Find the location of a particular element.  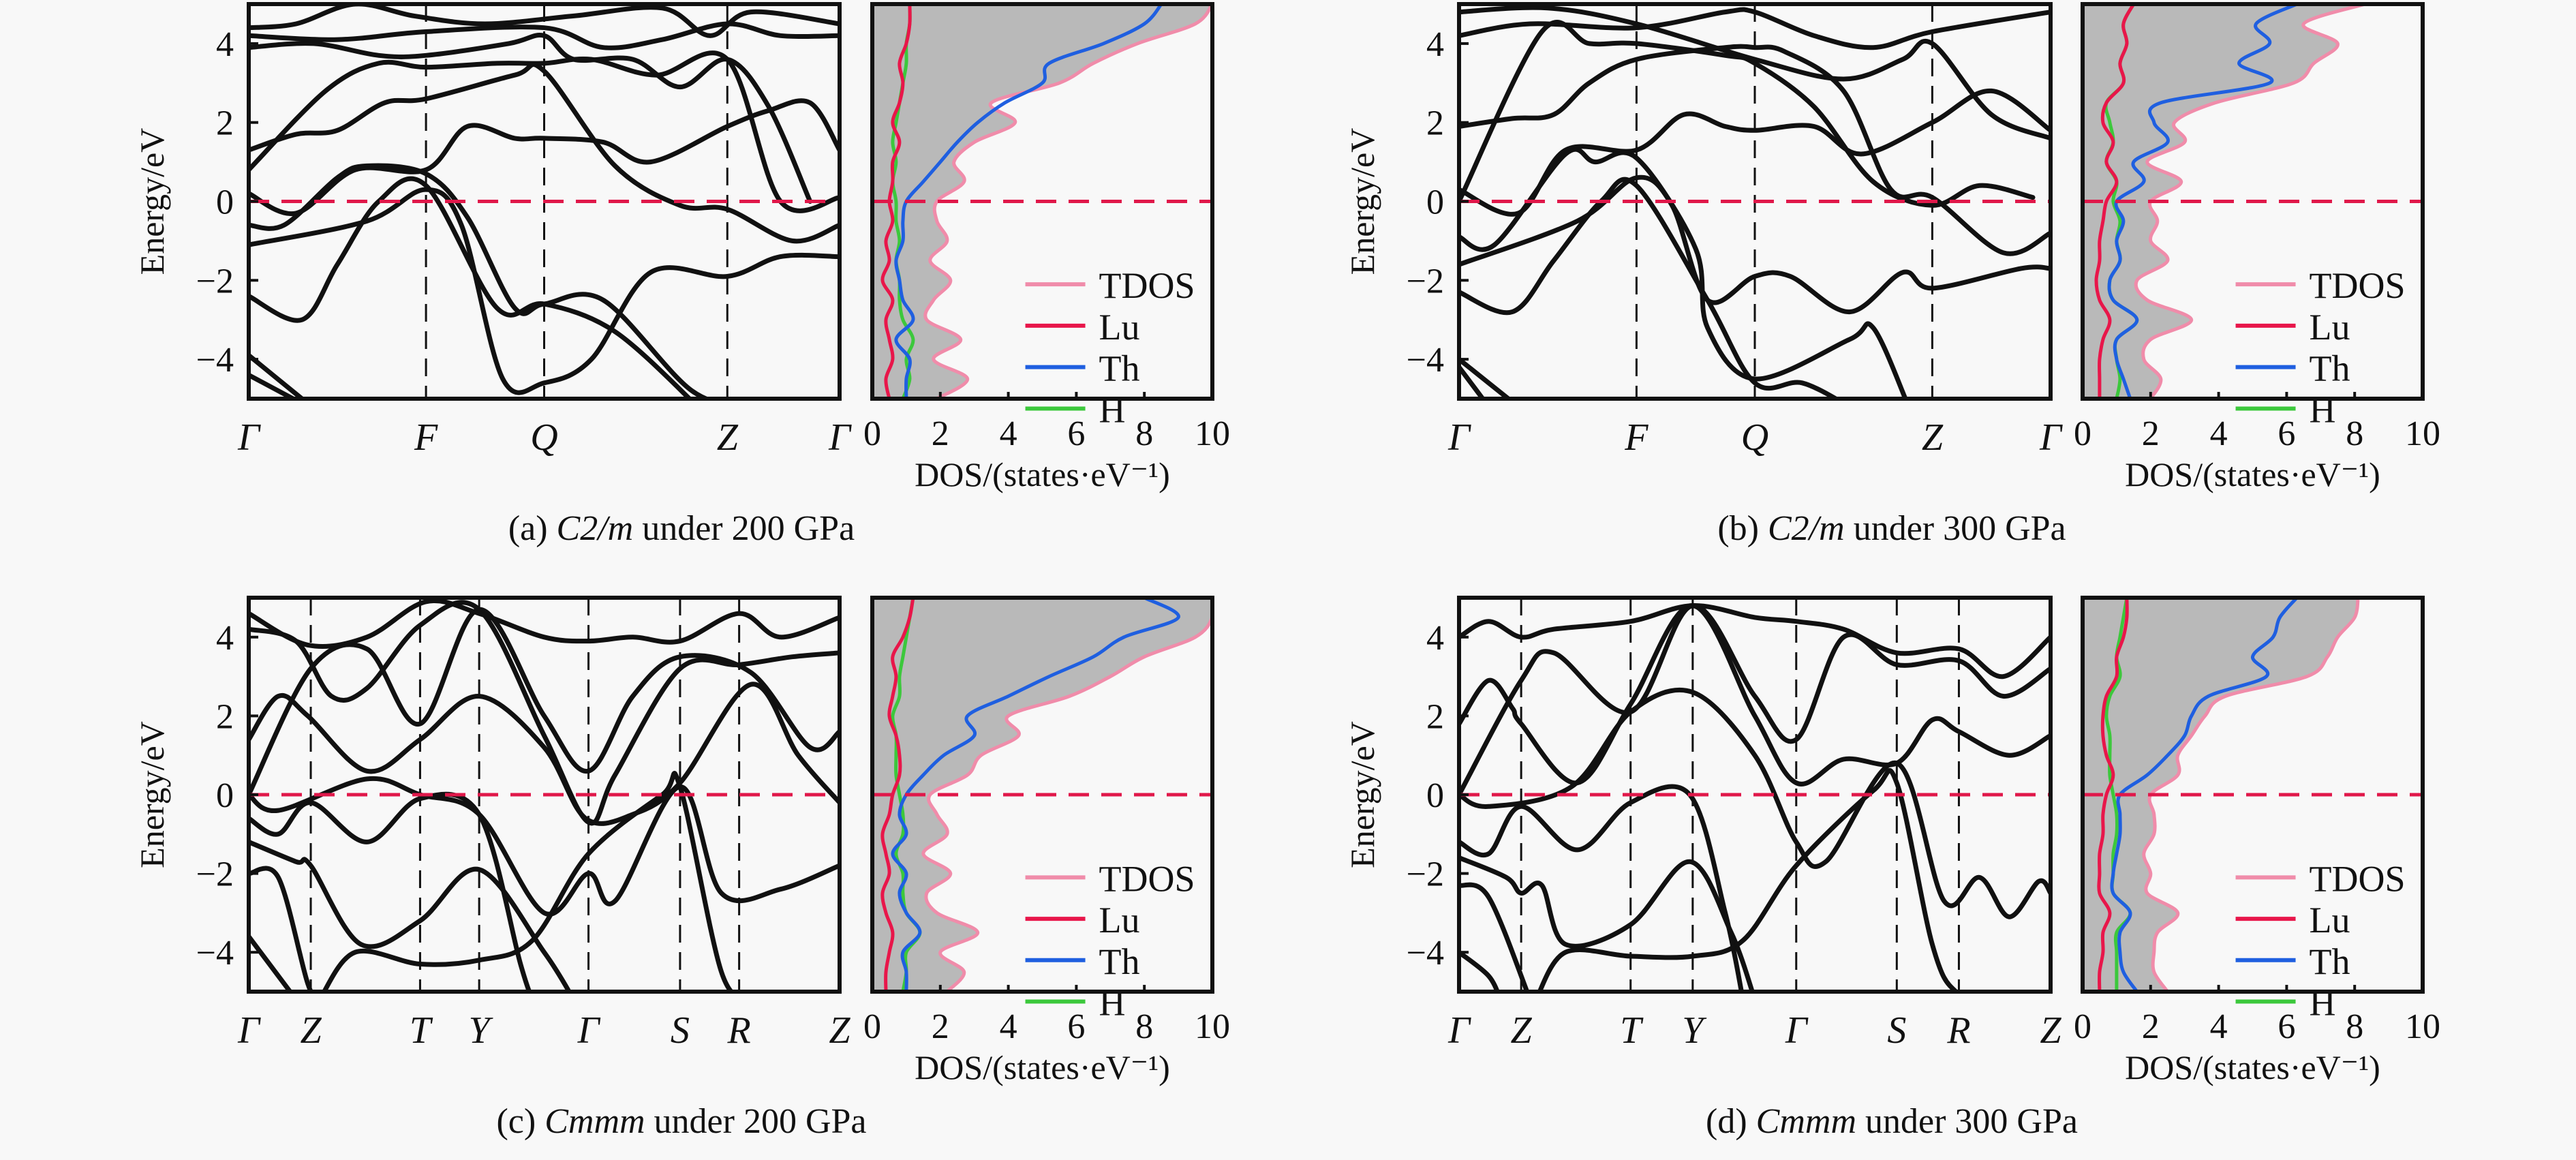

caption-phase: Cmmm is located at coordinates (595, 1121).